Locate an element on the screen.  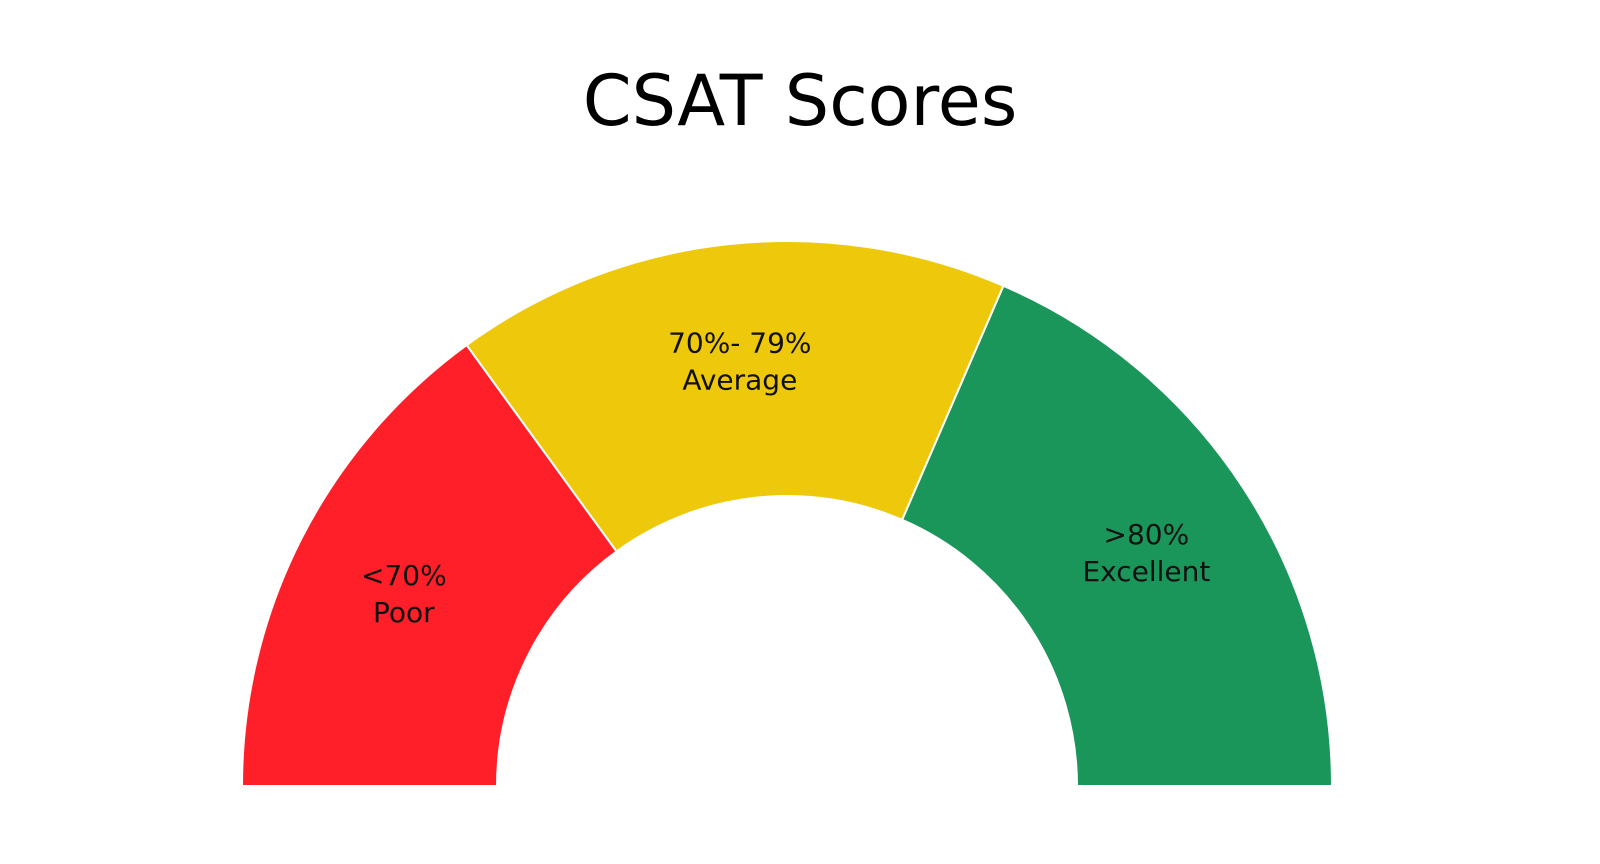
segment-range-label: >80% is located at coordinates (1147, 534).